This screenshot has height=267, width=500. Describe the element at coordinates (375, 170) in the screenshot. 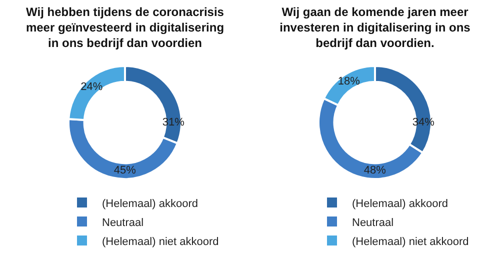

I see `data-label: 48%` at that location.